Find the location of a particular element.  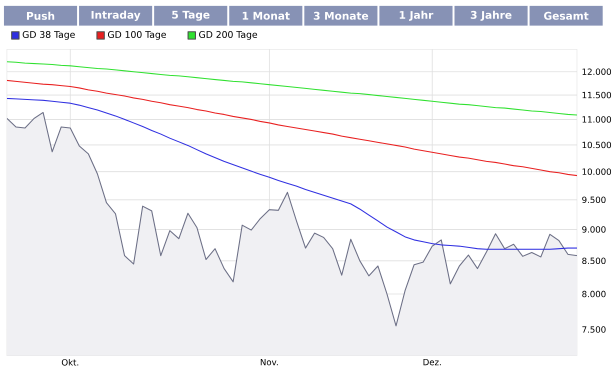

y-tick-label: 10.500 is located at coordinates (597, 144).